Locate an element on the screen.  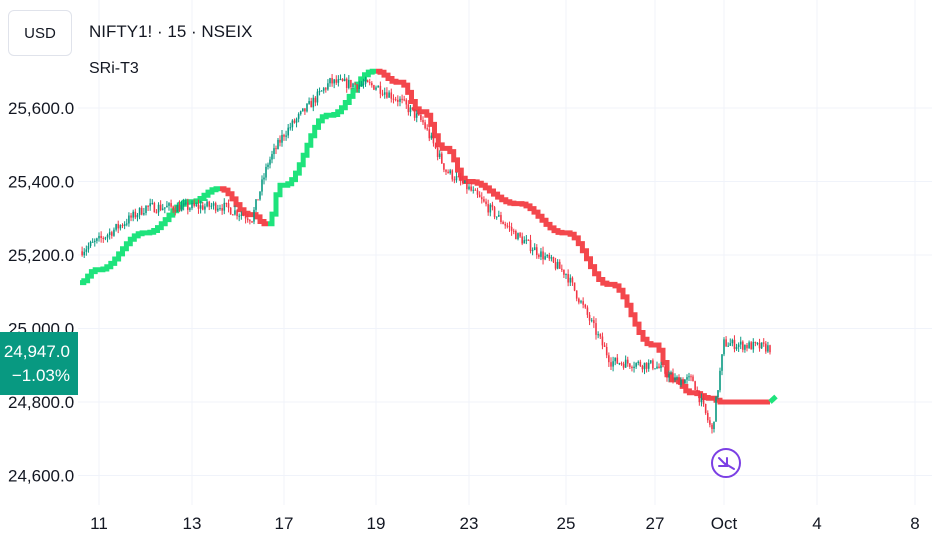
last-price: 24,947.0 is located at coordinates (36, 351).